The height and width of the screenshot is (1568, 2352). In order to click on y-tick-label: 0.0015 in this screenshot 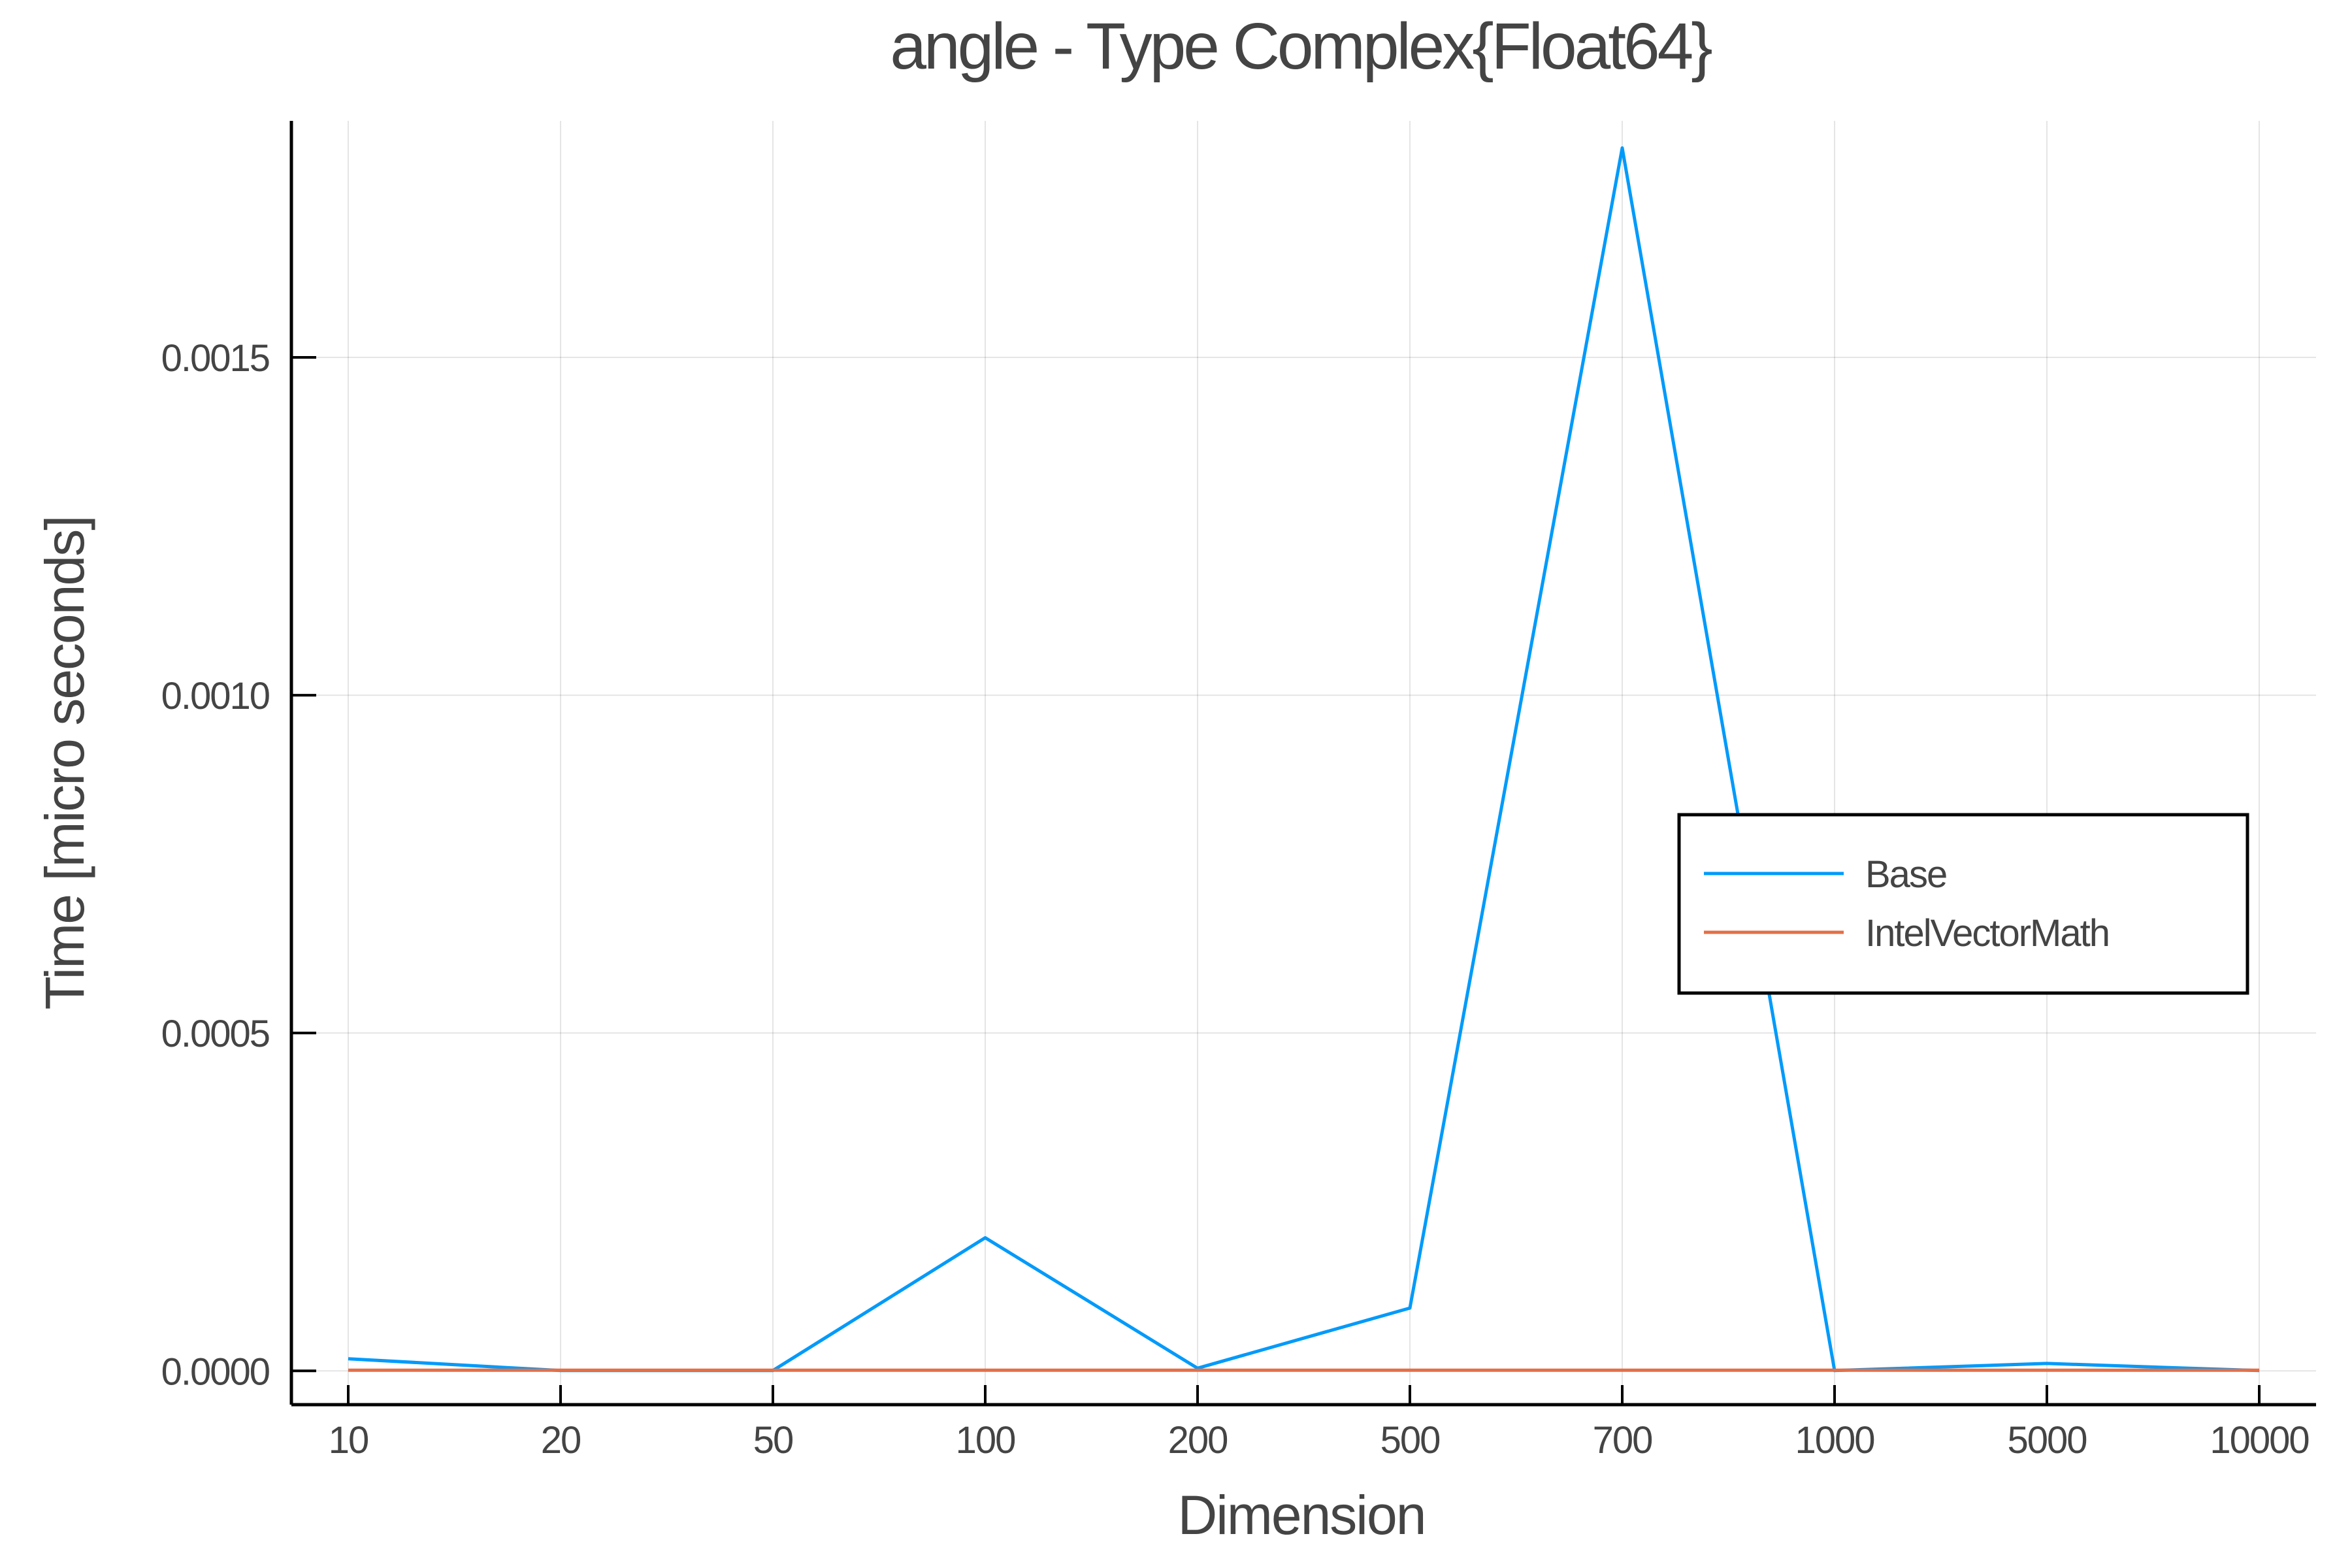, I will do `click(215, 358)`.